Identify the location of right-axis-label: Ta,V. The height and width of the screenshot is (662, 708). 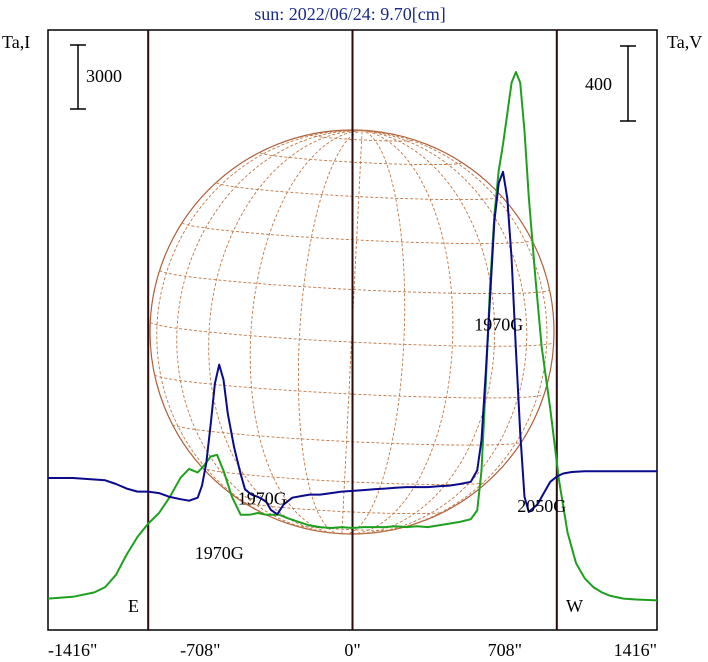
(684, 42).